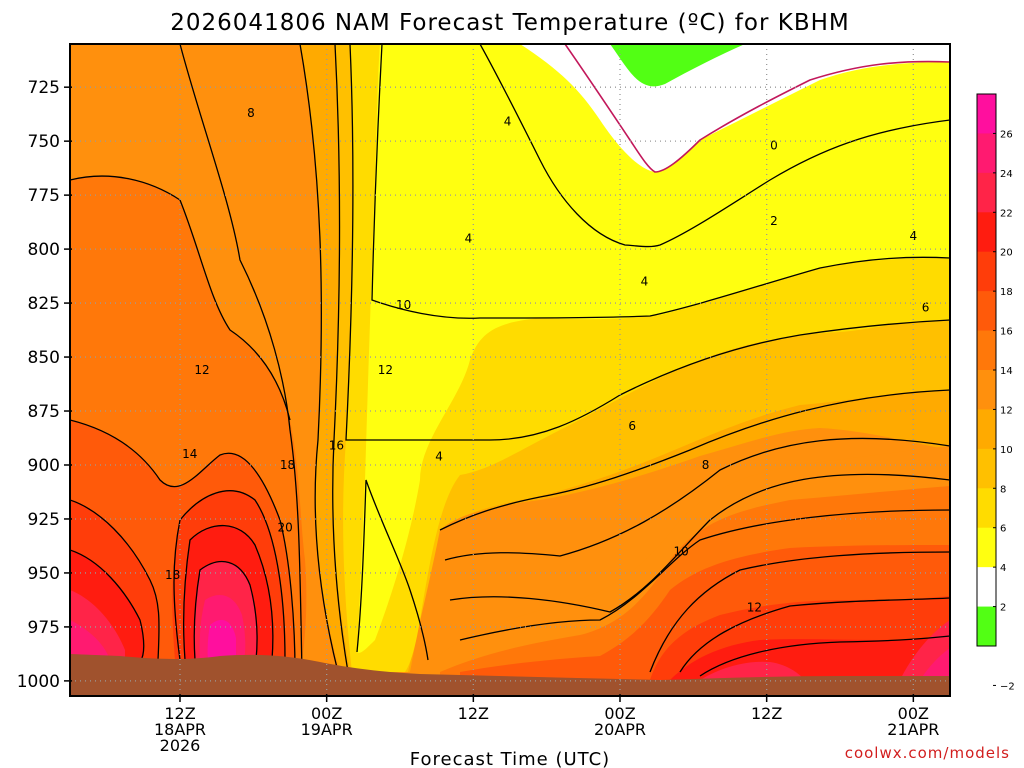 Image resolution: width=1024 pixels, height=768 pixels. Describe the element at coordinates (1003, 608) in the screenshot. I see `colorbar-tick-label: 2` at that location.